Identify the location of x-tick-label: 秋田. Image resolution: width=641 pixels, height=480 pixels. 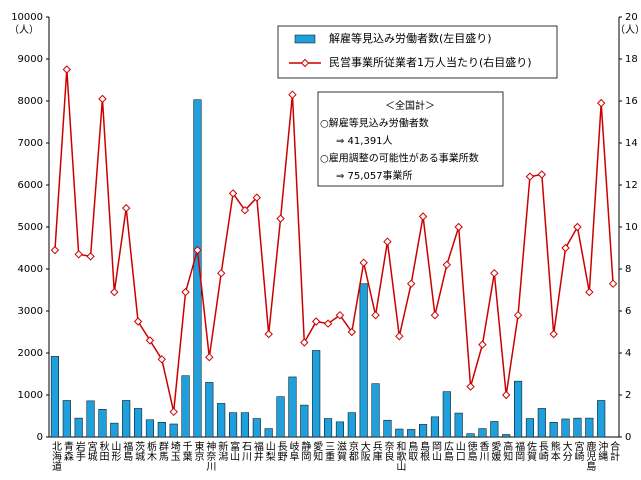
(103, 450).